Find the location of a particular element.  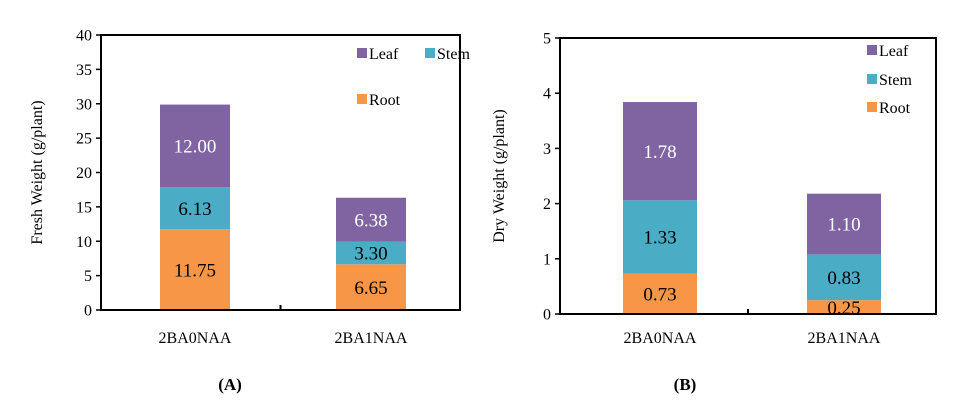

y-axis-label: Fresh Weight (g/plant) is located at coordinates (37, 172).